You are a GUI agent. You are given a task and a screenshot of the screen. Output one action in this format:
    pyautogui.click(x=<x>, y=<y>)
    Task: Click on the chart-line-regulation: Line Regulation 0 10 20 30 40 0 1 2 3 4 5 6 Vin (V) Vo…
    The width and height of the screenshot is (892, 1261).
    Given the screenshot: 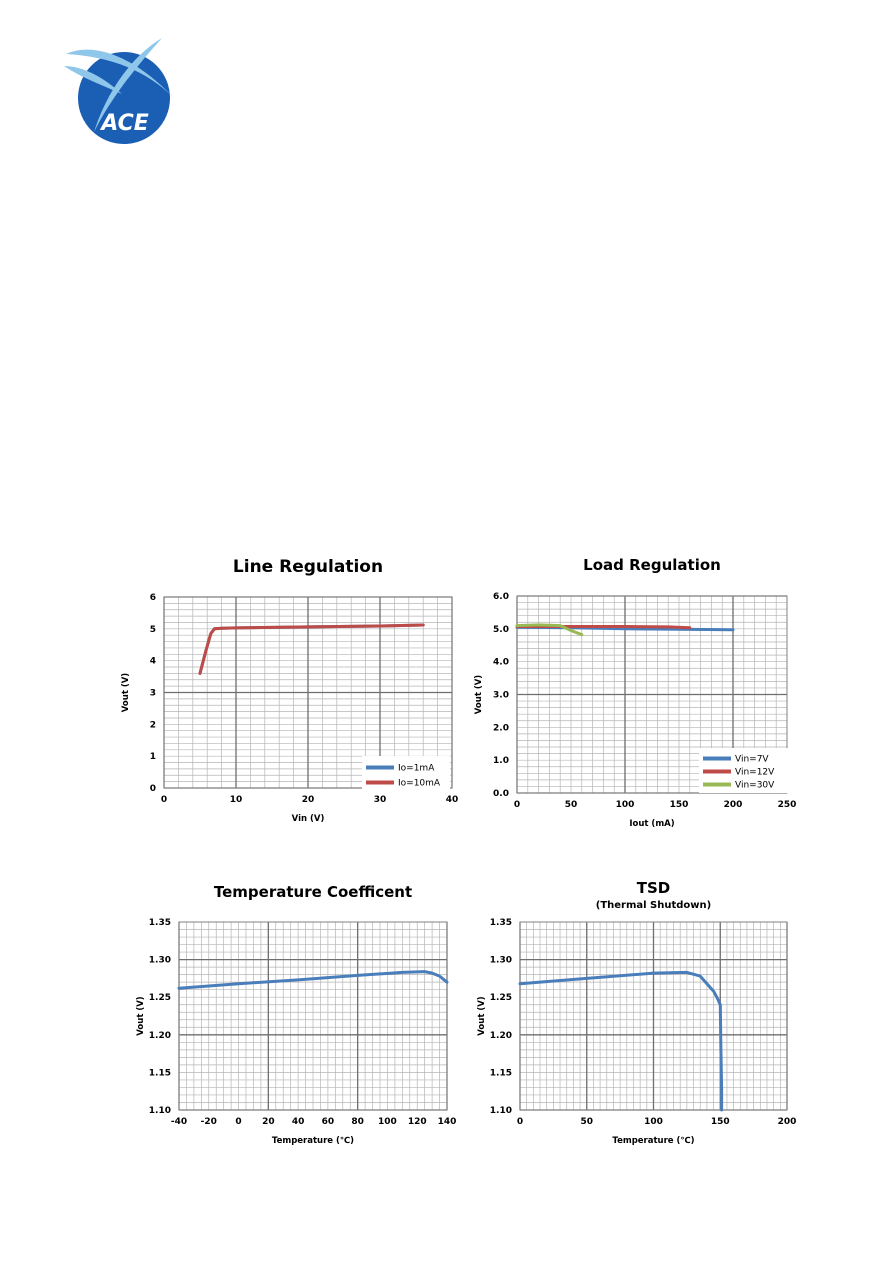 What is the action you would take?
    pyautogui.click(x=290, y=690)
    